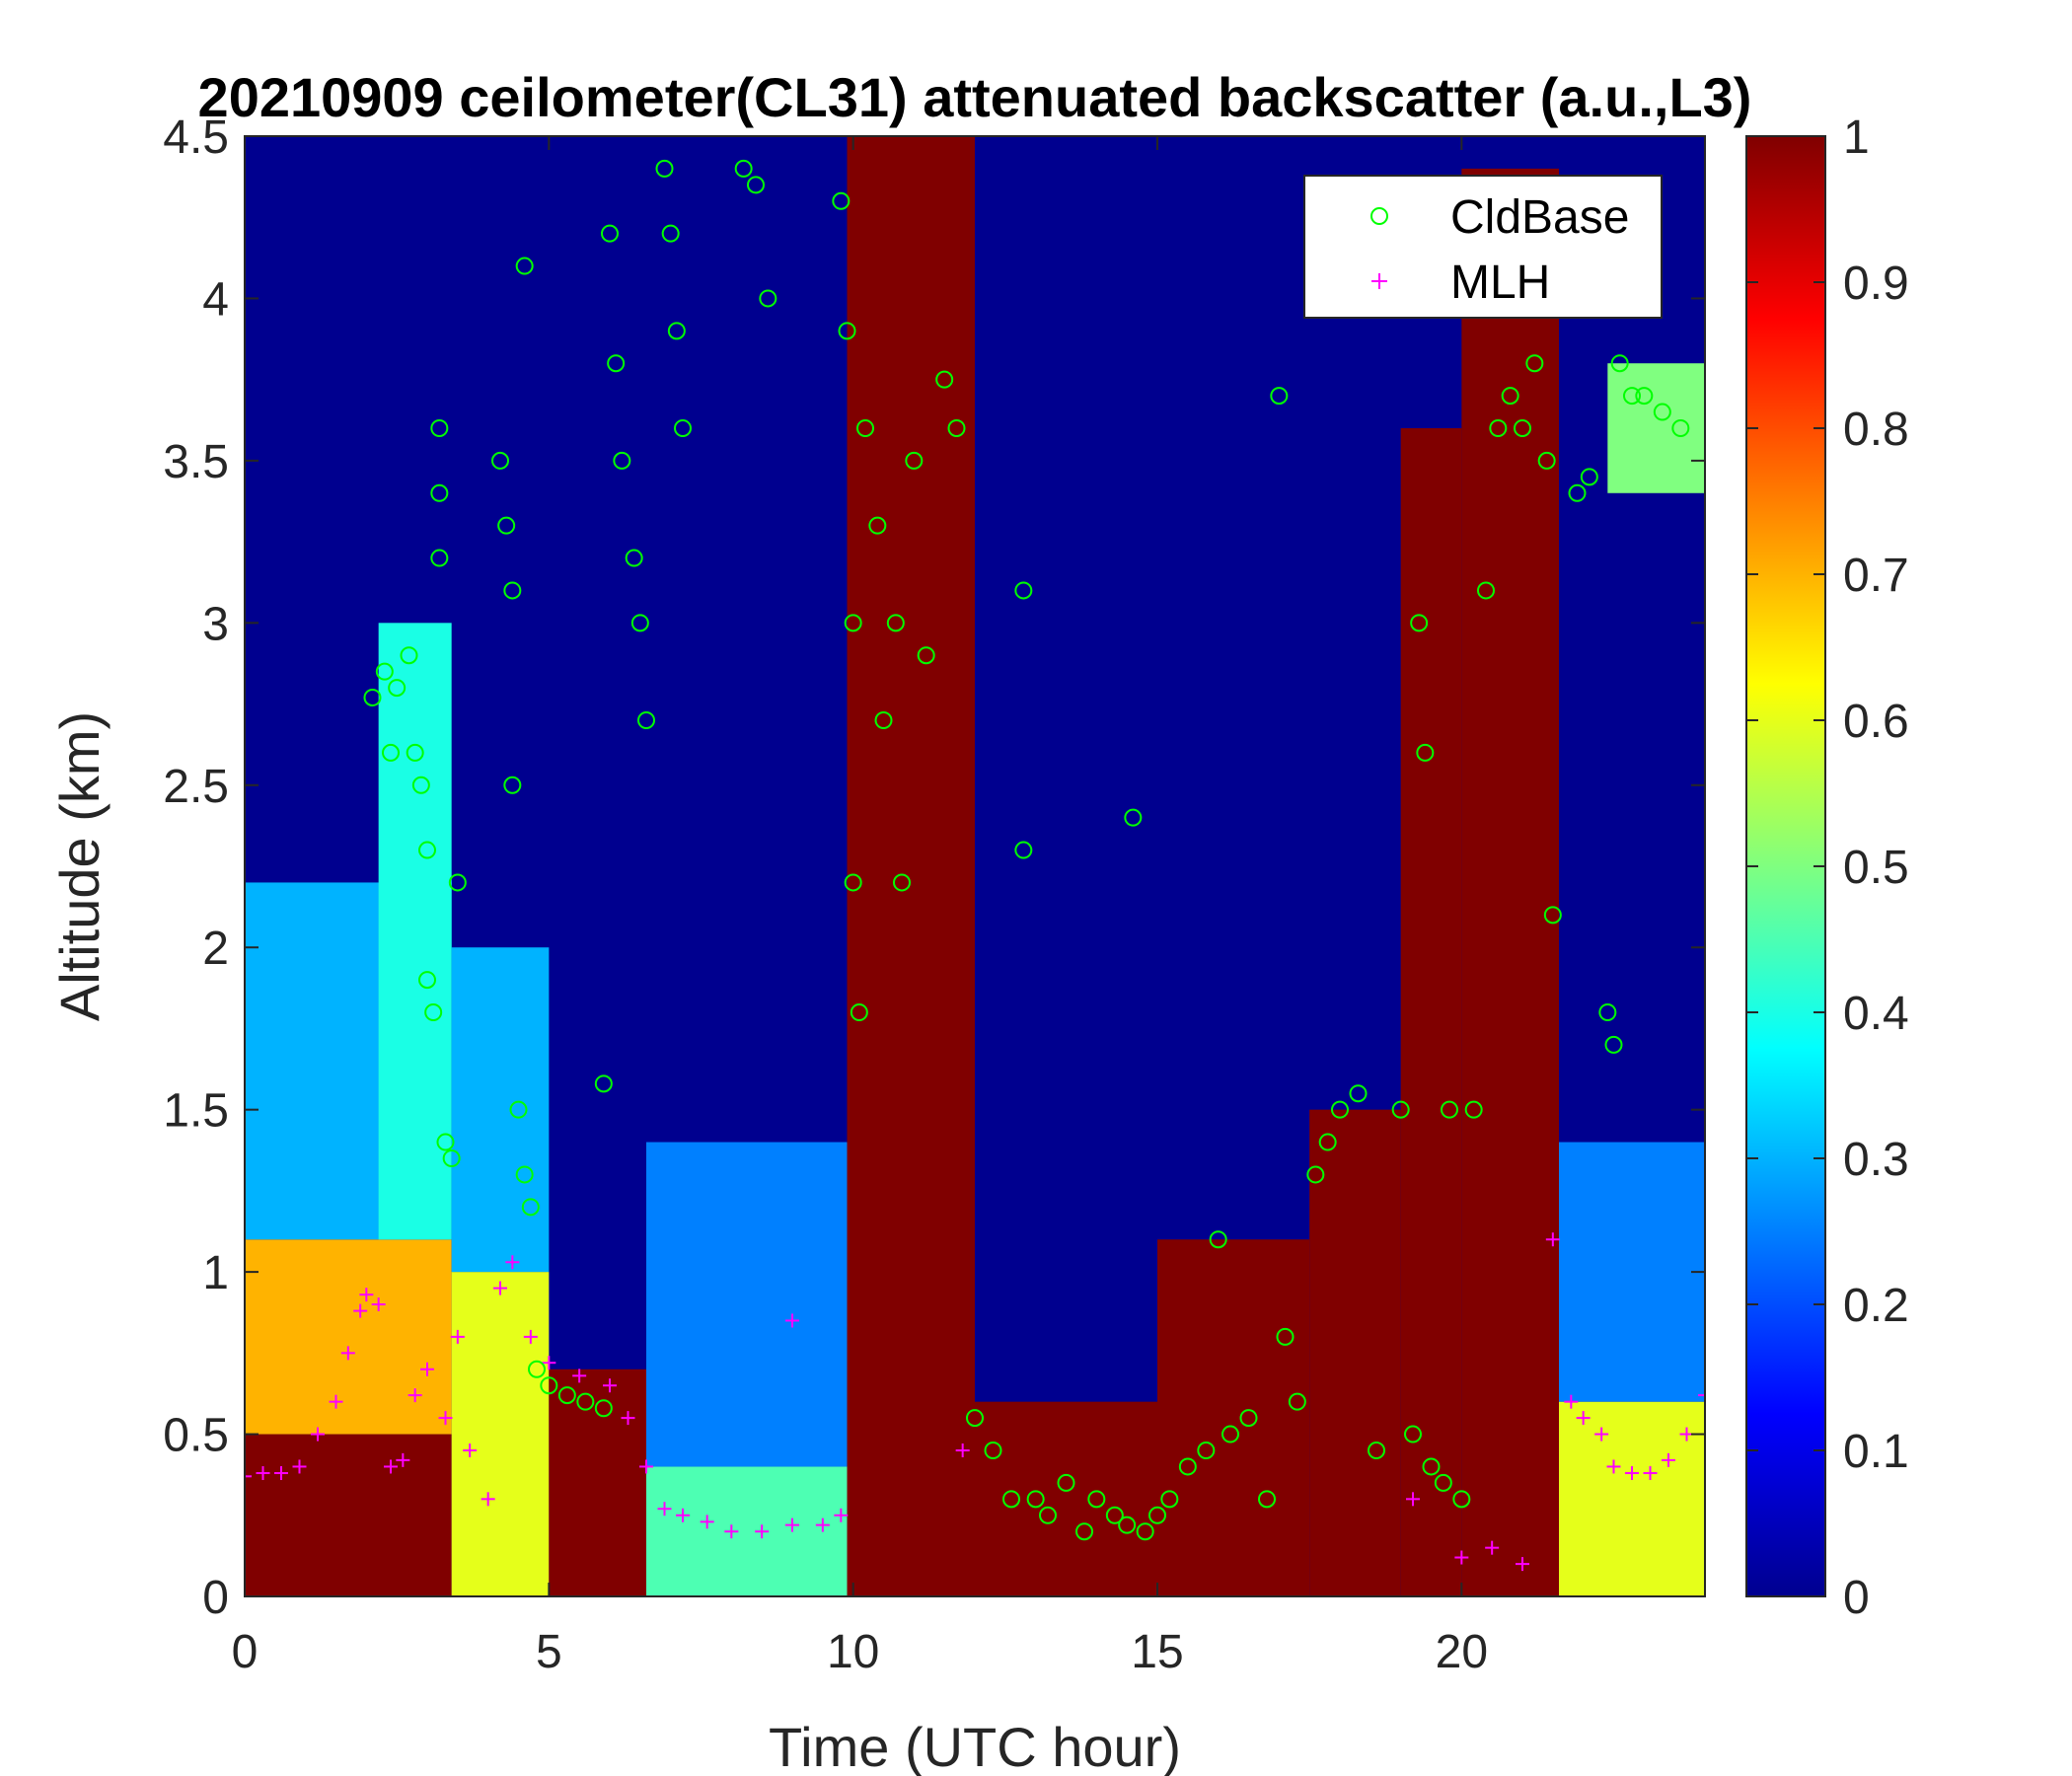 The image size is (2072, 1776). Describe the element at coordinates (1827, 868) in the screenshot. I see `colorbar: 0 0.1 0.2 0.3 0.4 0.5 0.6 0.7 0.8 0.9 1` at that location.